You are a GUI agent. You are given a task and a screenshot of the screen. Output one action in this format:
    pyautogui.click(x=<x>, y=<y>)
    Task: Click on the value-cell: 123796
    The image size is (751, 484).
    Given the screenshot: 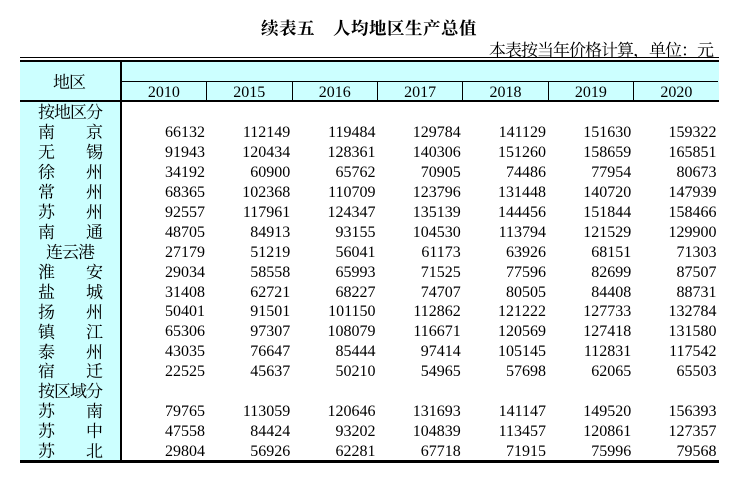 What is the action you would take?
    pyautogui.click(x=436, y=192)
    